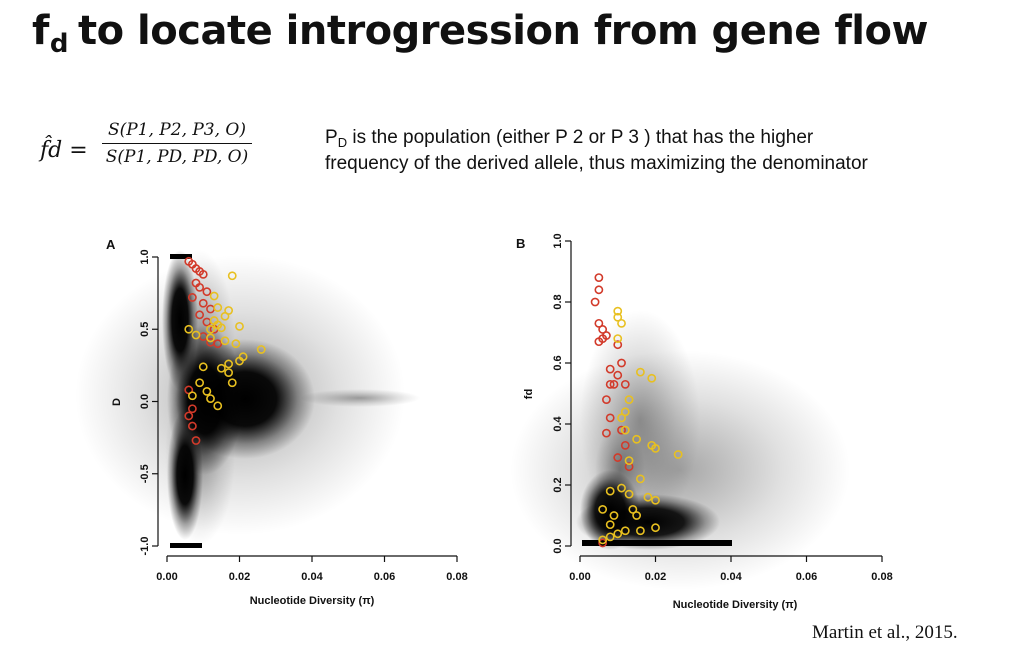 The width and height of the screenshot is (1009, 650). I want to click on formula-denominator: S(P1, PD, PD, O), so click(177, 157).